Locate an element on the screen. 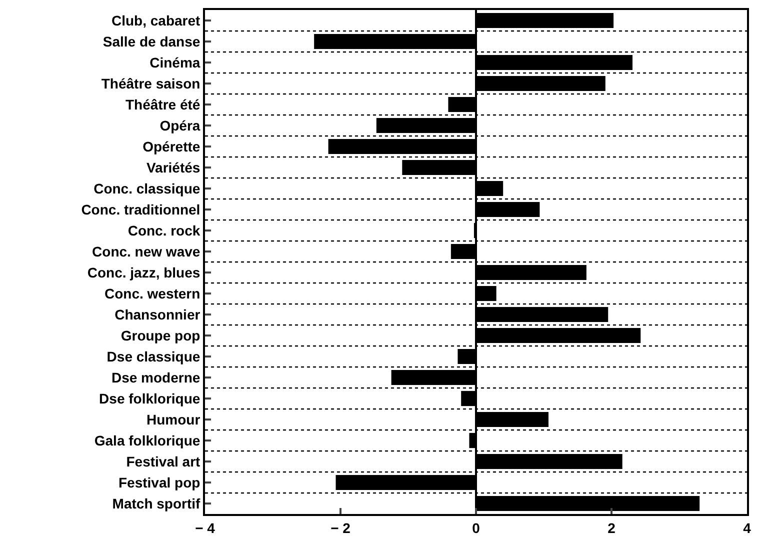 The width and height of the screenshot is (762, 544). y-tick-label: Salle de danse is located at coordinates (151, 41).